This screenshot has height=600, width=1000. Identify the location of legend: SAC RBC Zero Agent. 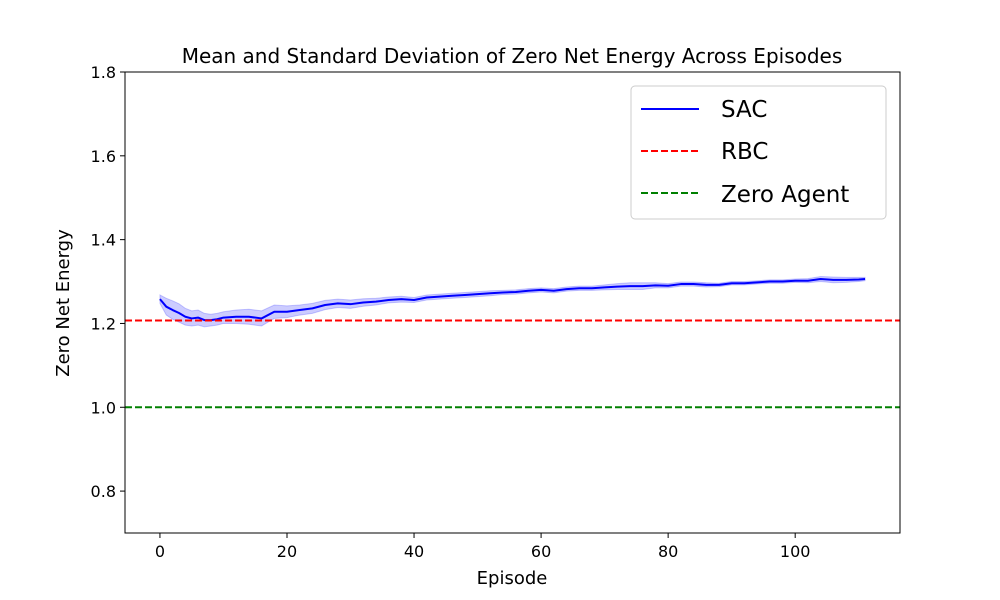
(758, 152).